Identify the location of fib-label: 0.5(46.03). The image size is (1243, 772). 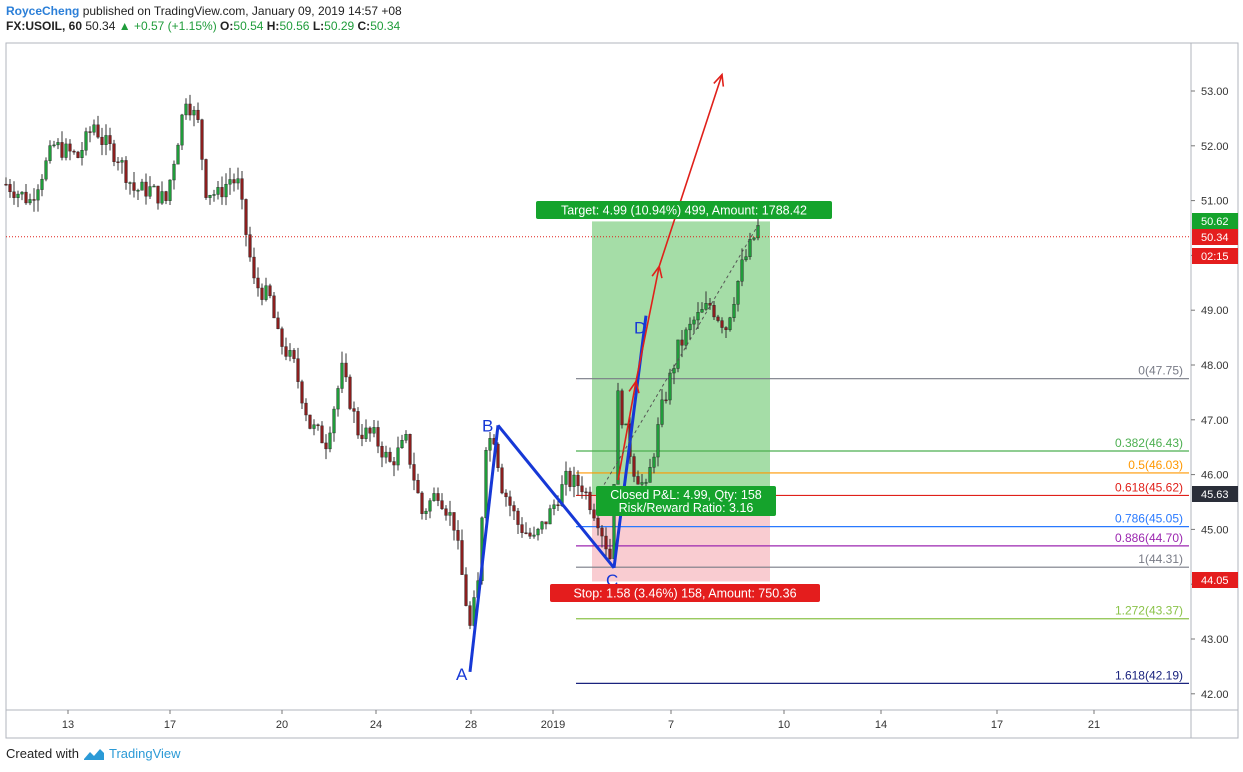
(1155, 465).